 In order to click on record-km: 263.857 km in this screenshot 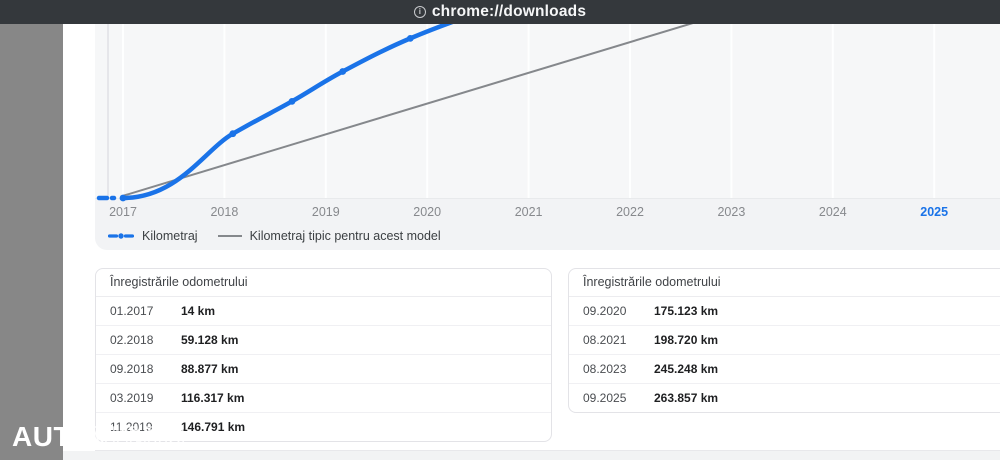, I will do `click(686, 398)`.